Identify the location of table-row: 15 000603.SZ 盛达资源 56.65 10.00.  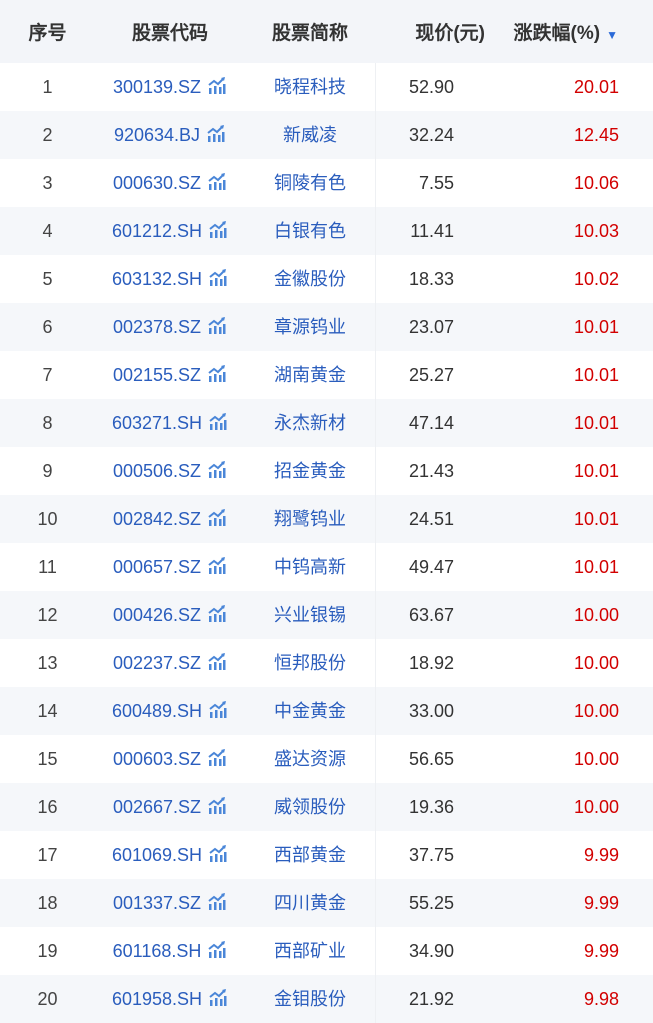
(326, 759).